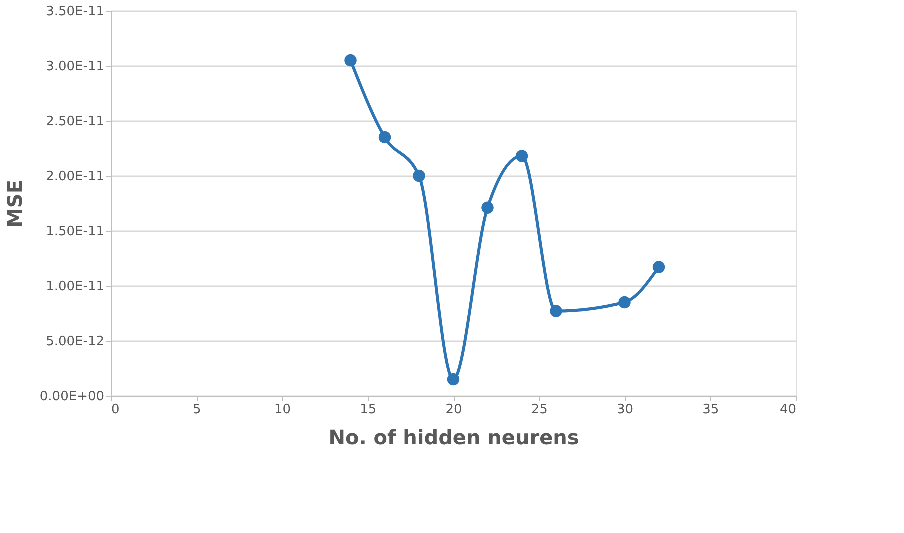 This screenshot has height=533, width=904. I want to click on x-tick-label: 20, so click(454, 410).